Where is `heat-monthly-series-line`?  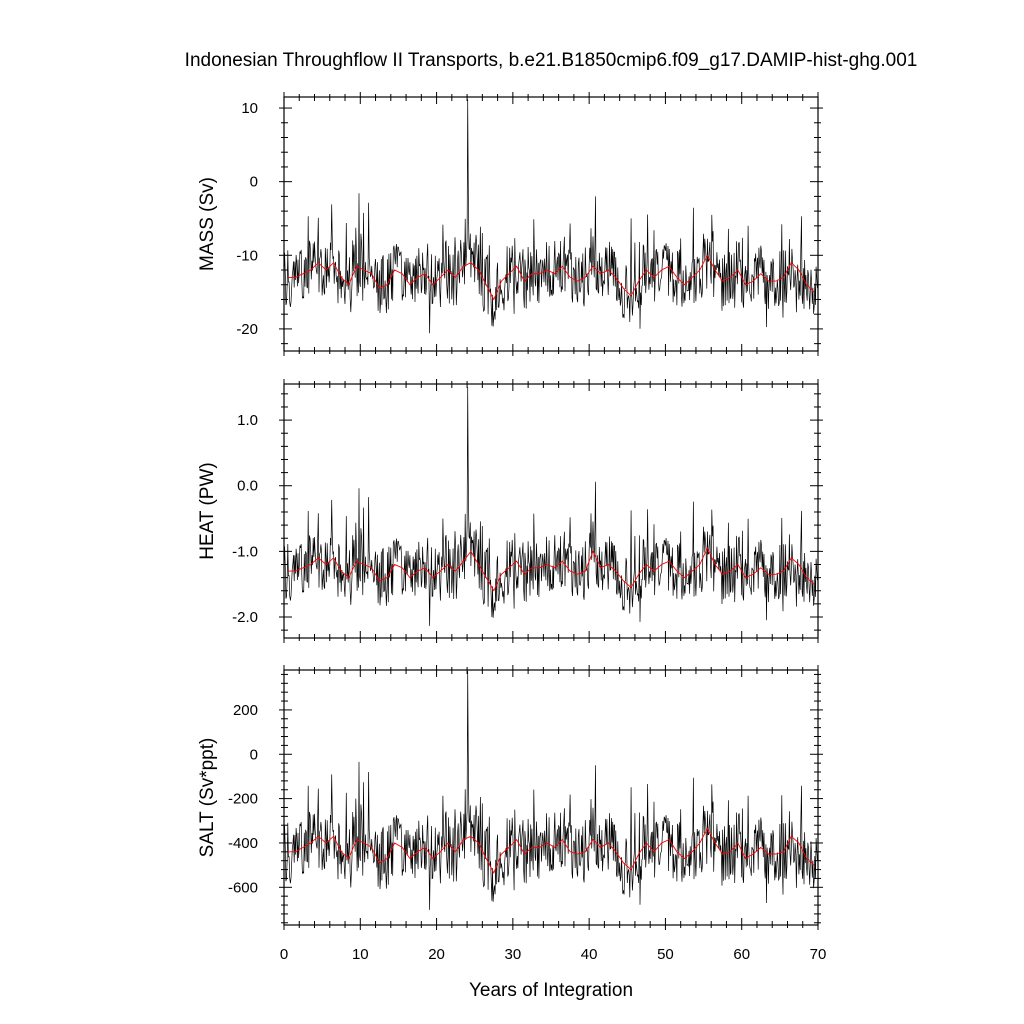
heat-monthly-series-line is located at coordinates (551, 506).